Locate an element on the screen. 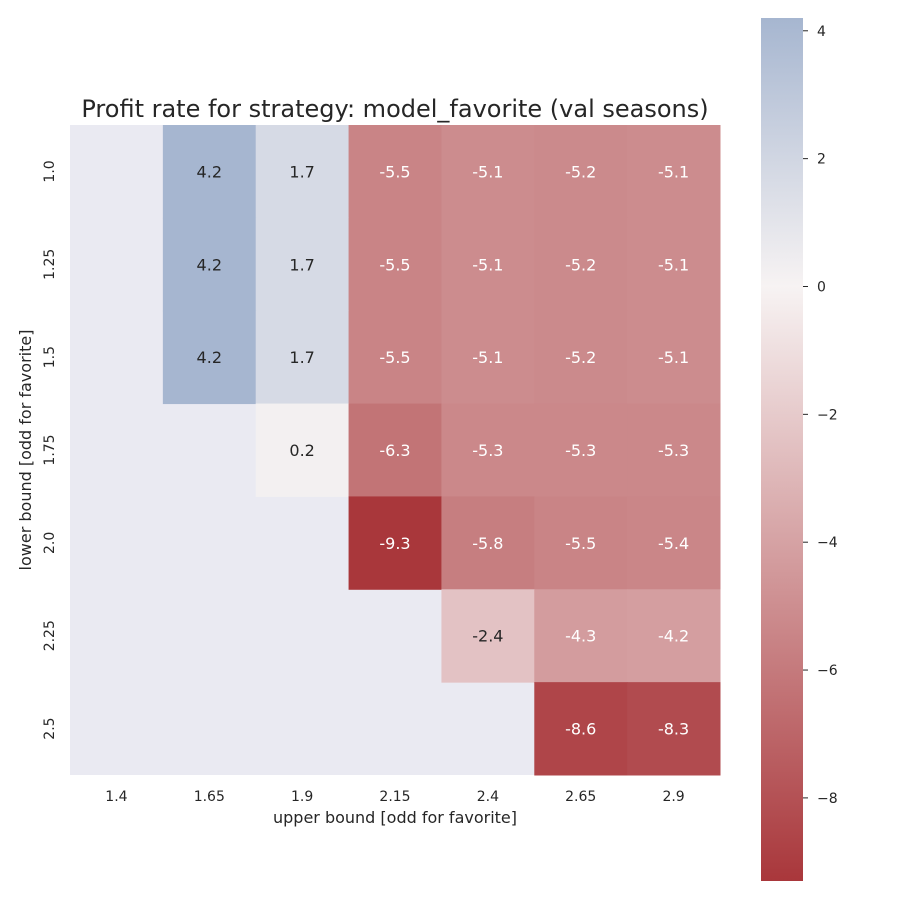 The width and height of the screenshot is (900, 900). y-tick-label: 1.25 is located at coordinates (50, 264).